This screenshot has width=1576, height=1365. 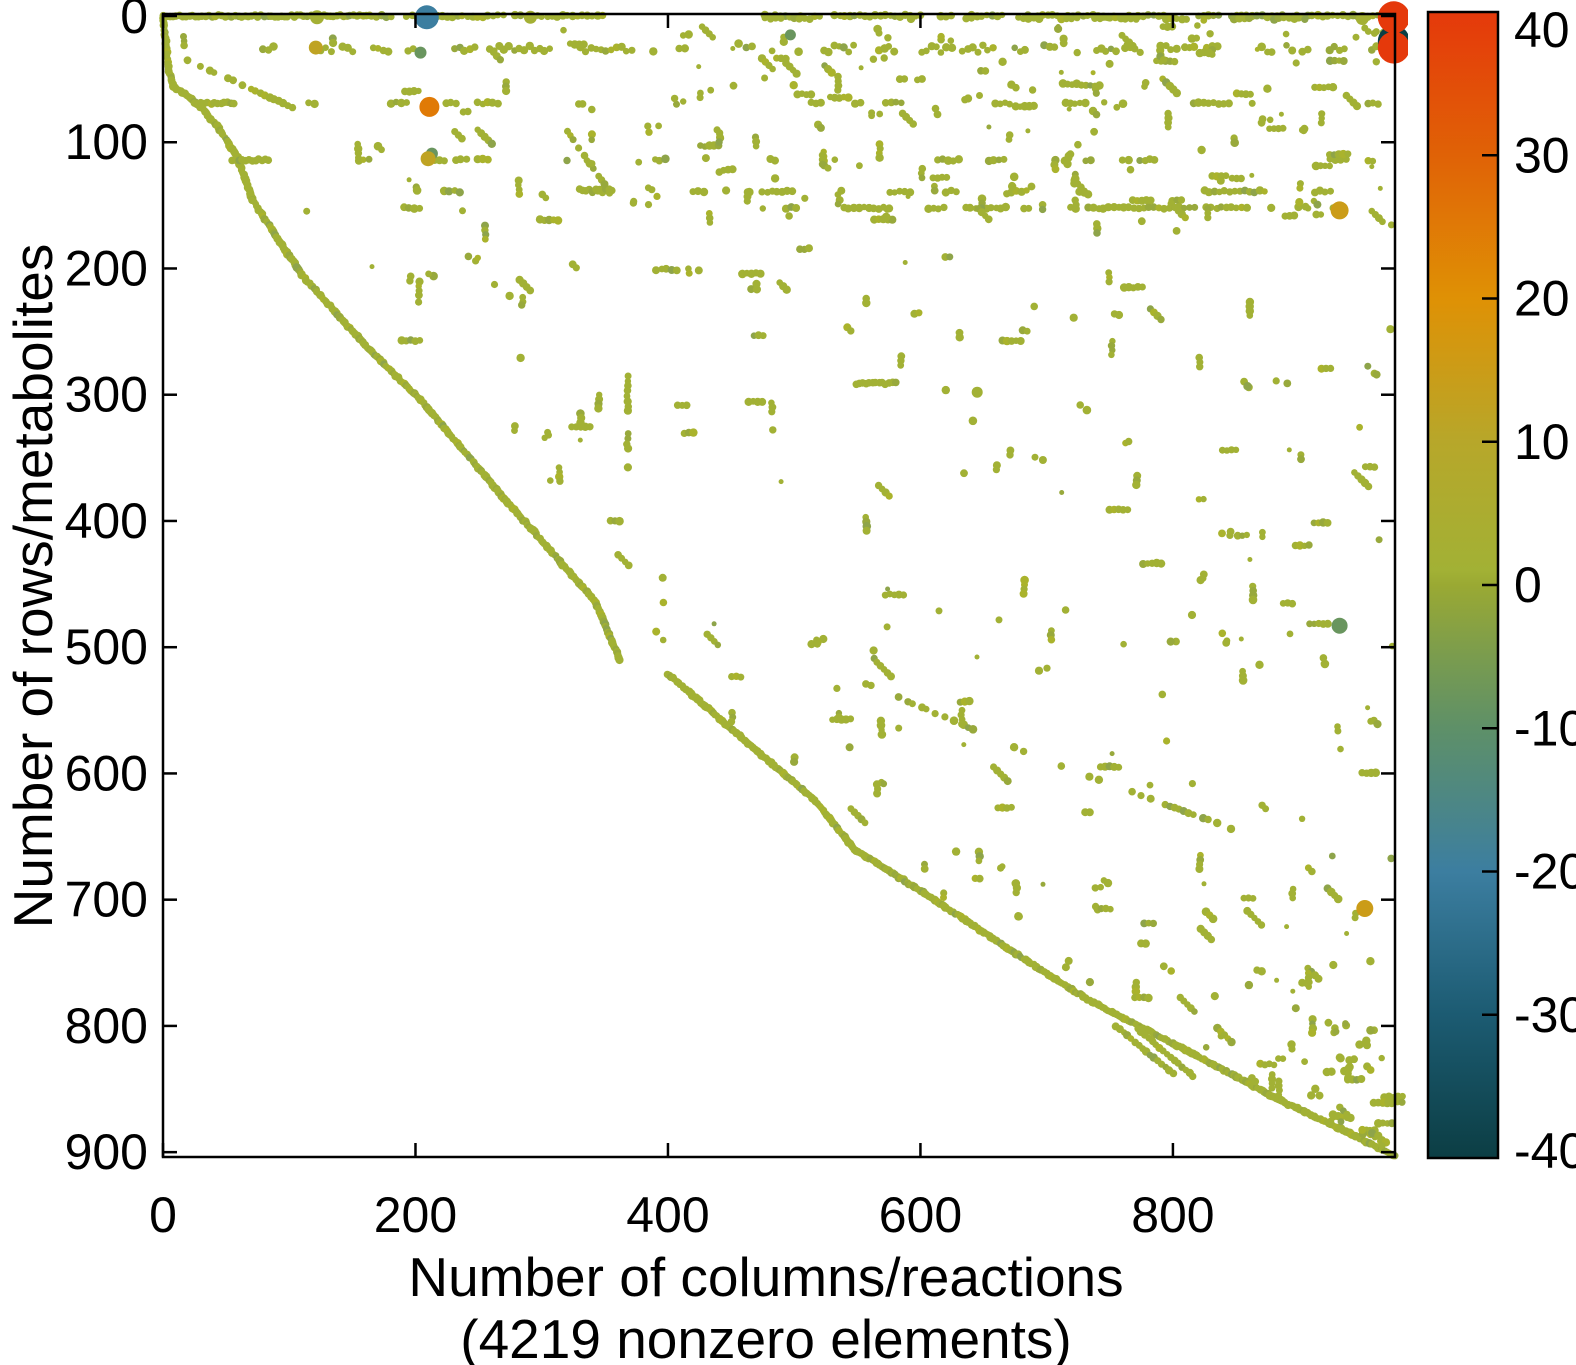 I want to click on colorbar-tick-label: 20, so click(x=1542, y=299).